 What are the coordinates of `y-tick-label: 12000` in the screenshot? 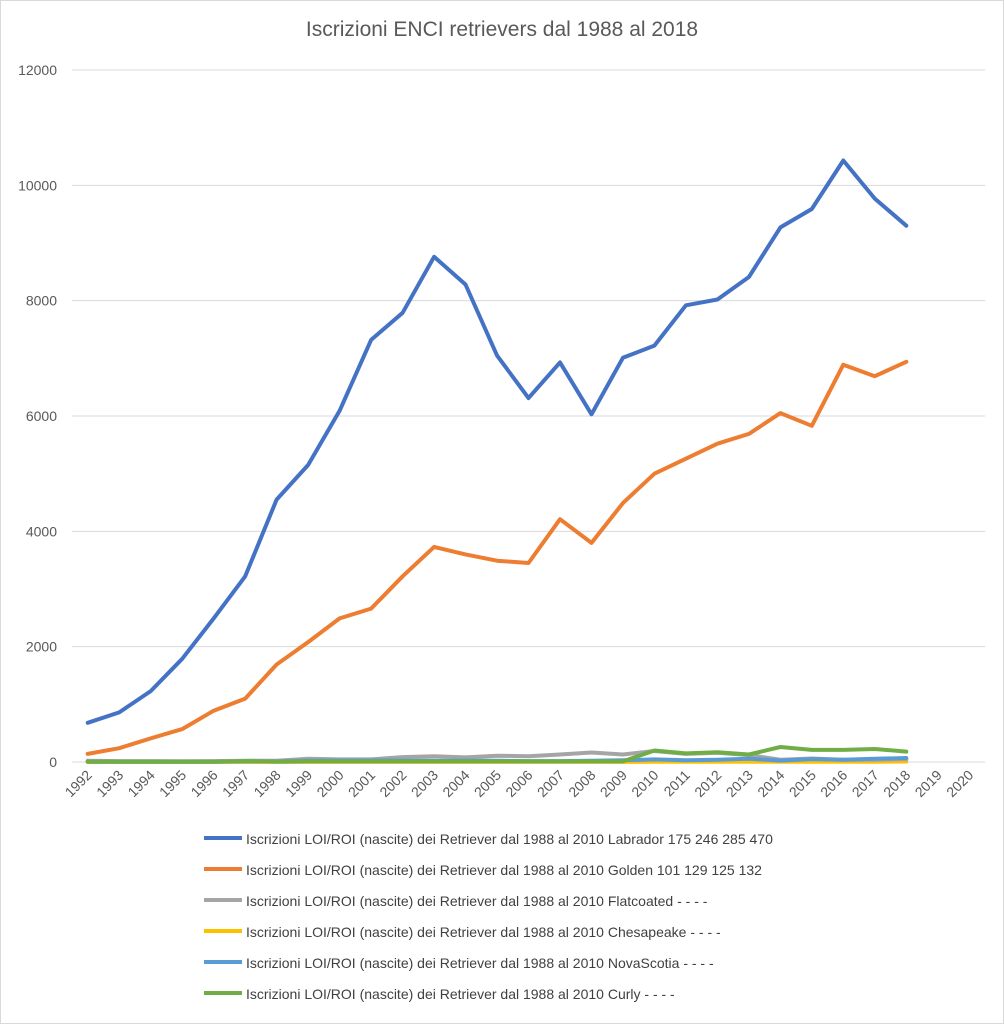 It's located at (37, 70).